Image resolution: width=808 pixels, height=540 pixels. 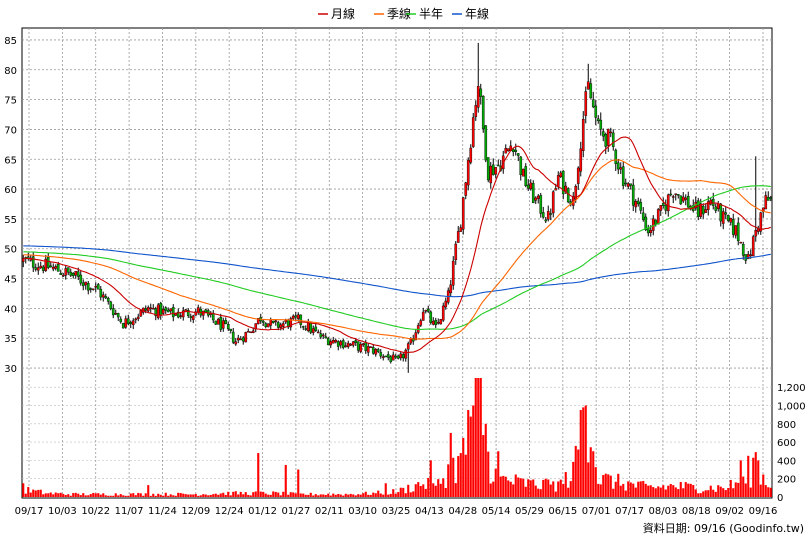 I want to click on legend-label-quarterly: 季線, so click(x=399, y=13).